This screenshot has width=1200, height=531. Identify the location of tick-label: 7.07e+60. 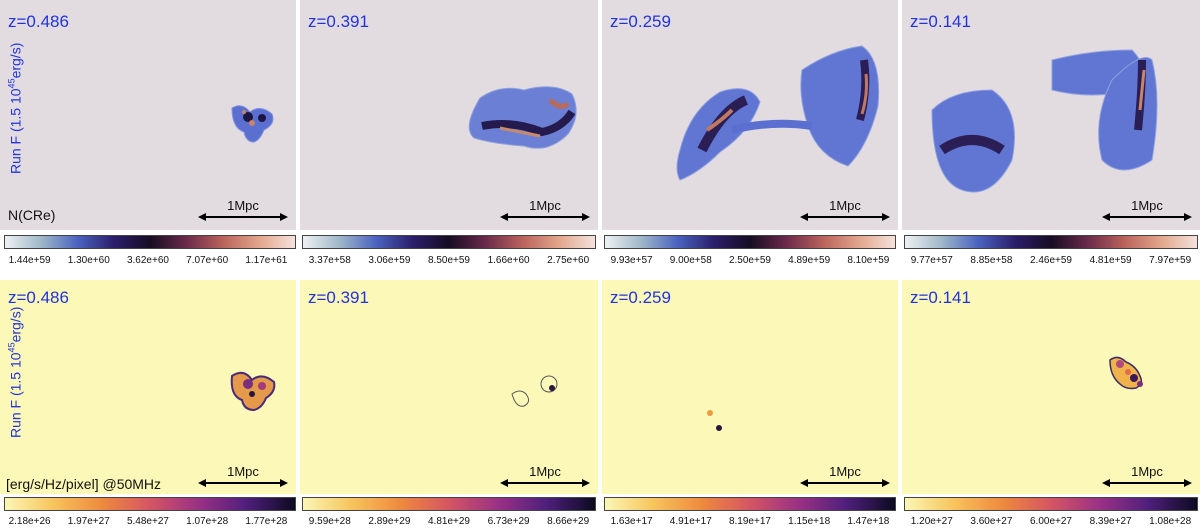
(207, 260).